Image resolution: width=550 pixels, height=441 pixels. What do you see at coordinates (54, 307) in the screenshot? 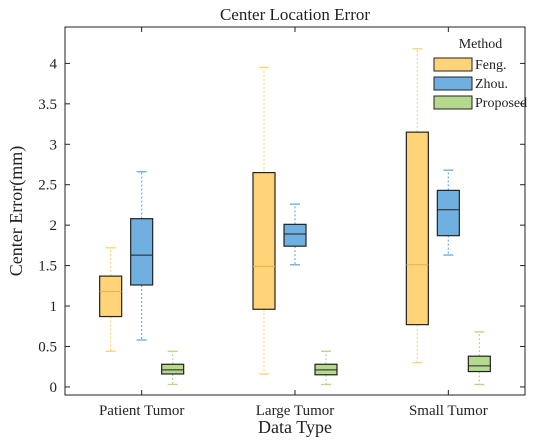
I see `y-tick-label: 1` at bounding box center [54, 307].